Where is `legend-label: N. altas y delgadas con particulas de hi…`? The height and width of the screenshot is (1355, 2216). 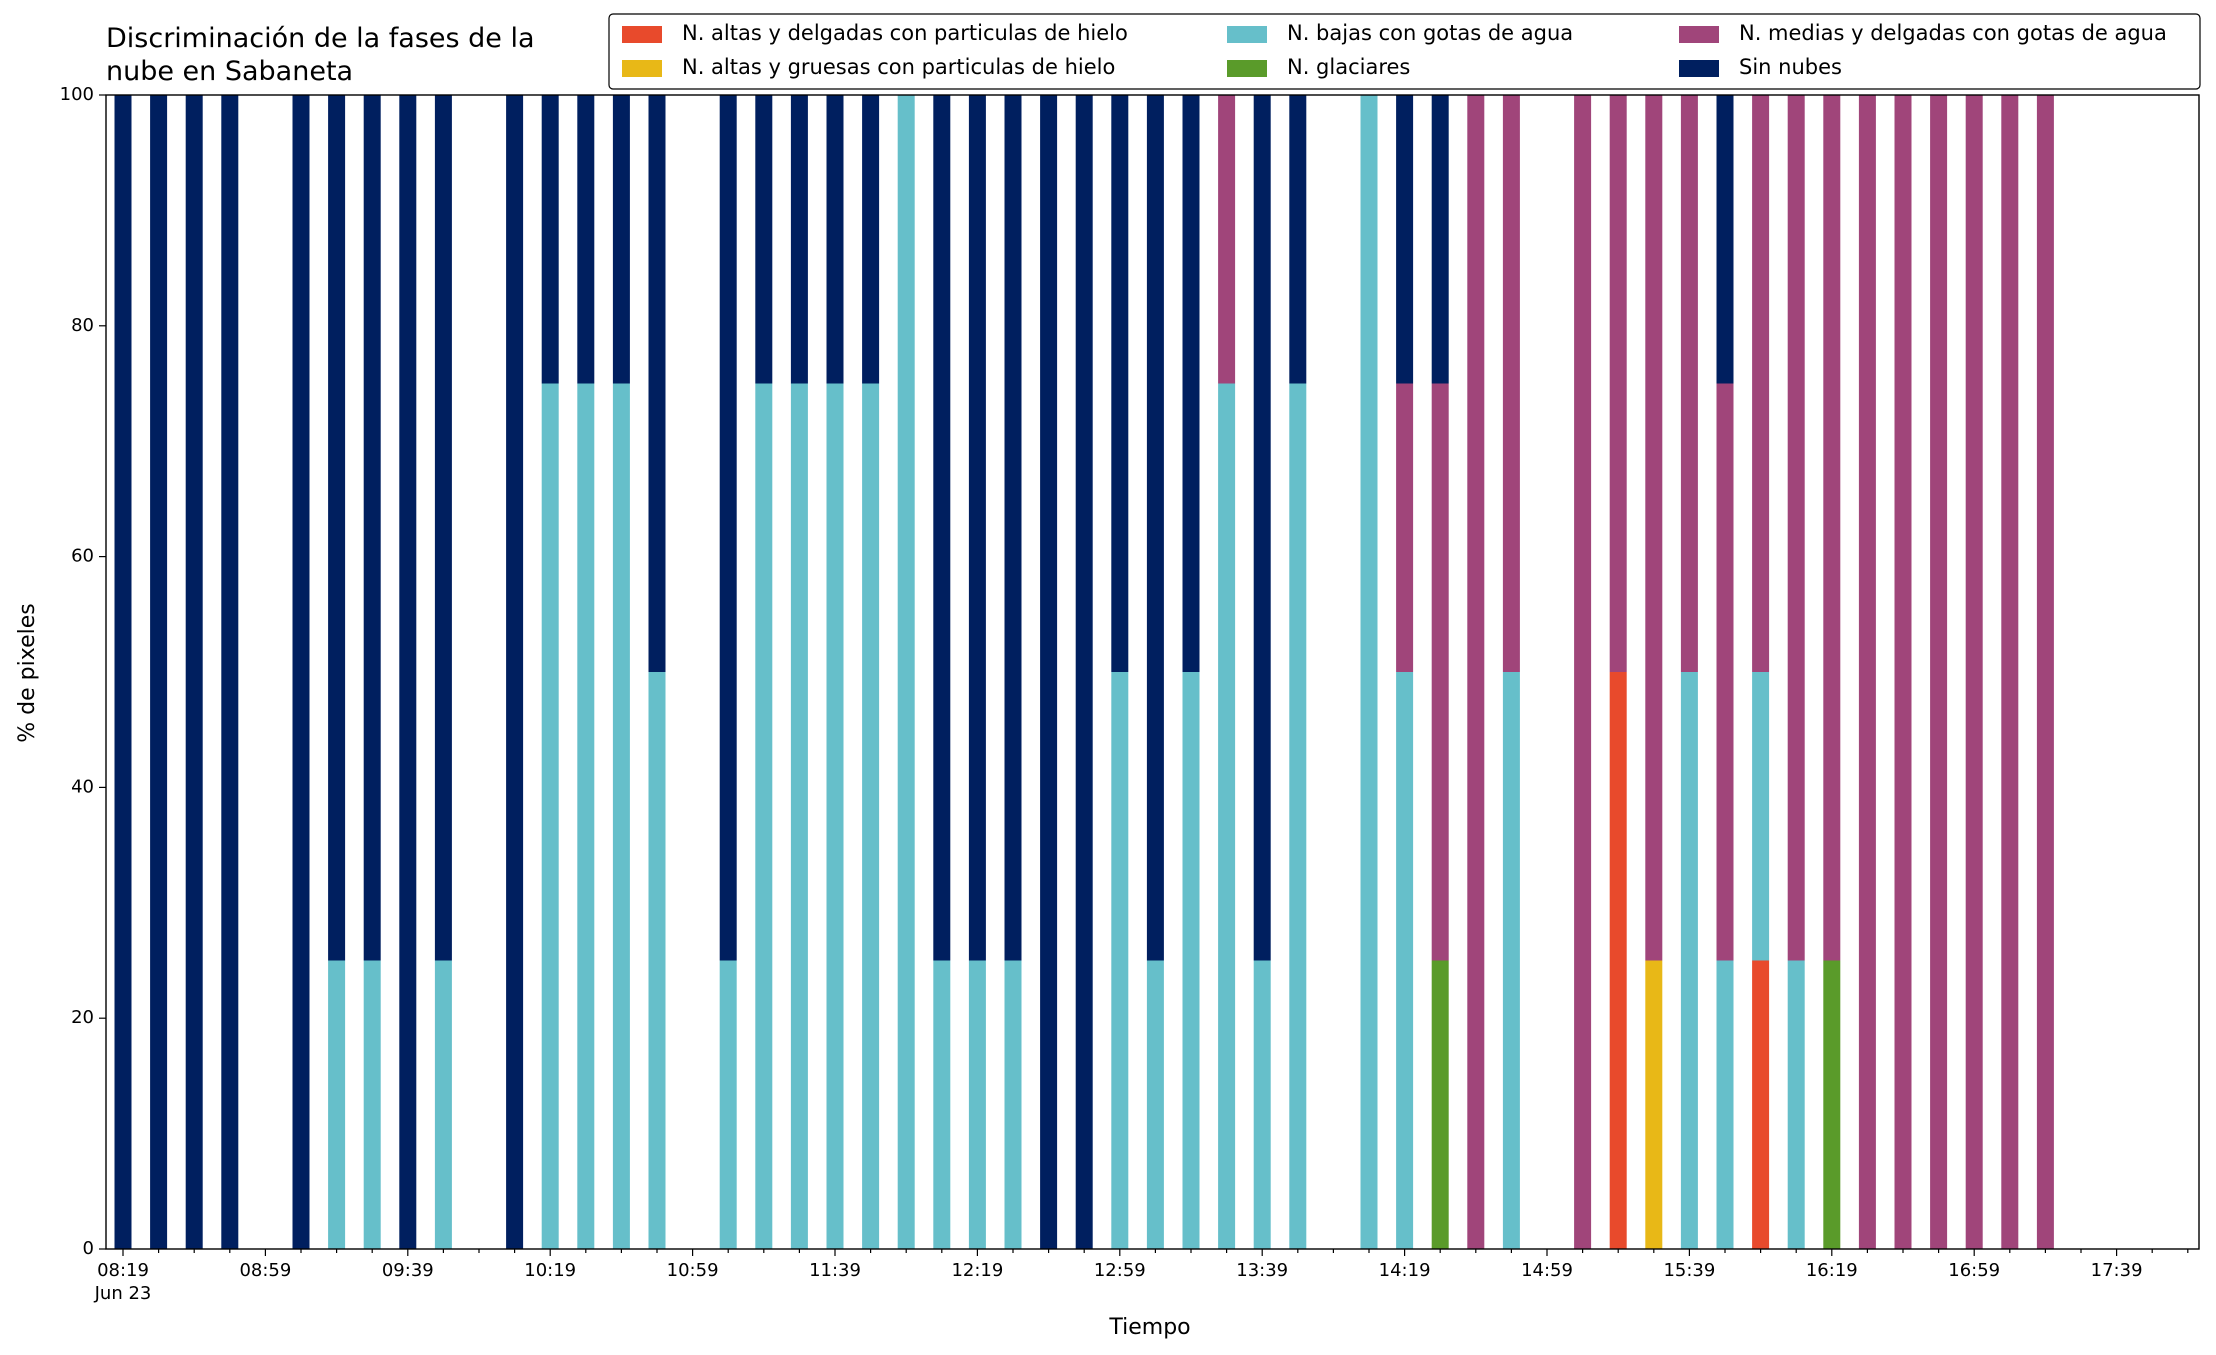 legend-label: N. altas y delgadas con particulas de hi… is located at coordinates (905, 33).